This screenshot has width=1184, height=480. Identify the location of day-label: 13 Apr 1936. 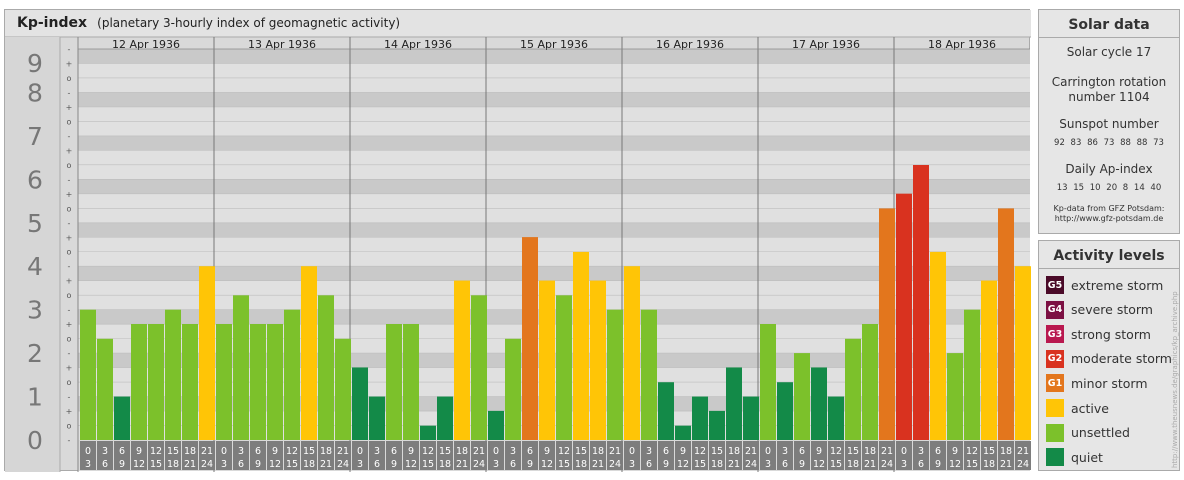
(282, 44).